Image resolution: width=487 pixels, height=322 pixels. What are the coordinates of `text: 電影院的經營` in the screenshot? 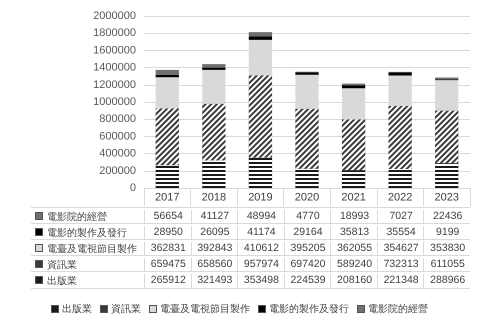 It's located at (398, 309).